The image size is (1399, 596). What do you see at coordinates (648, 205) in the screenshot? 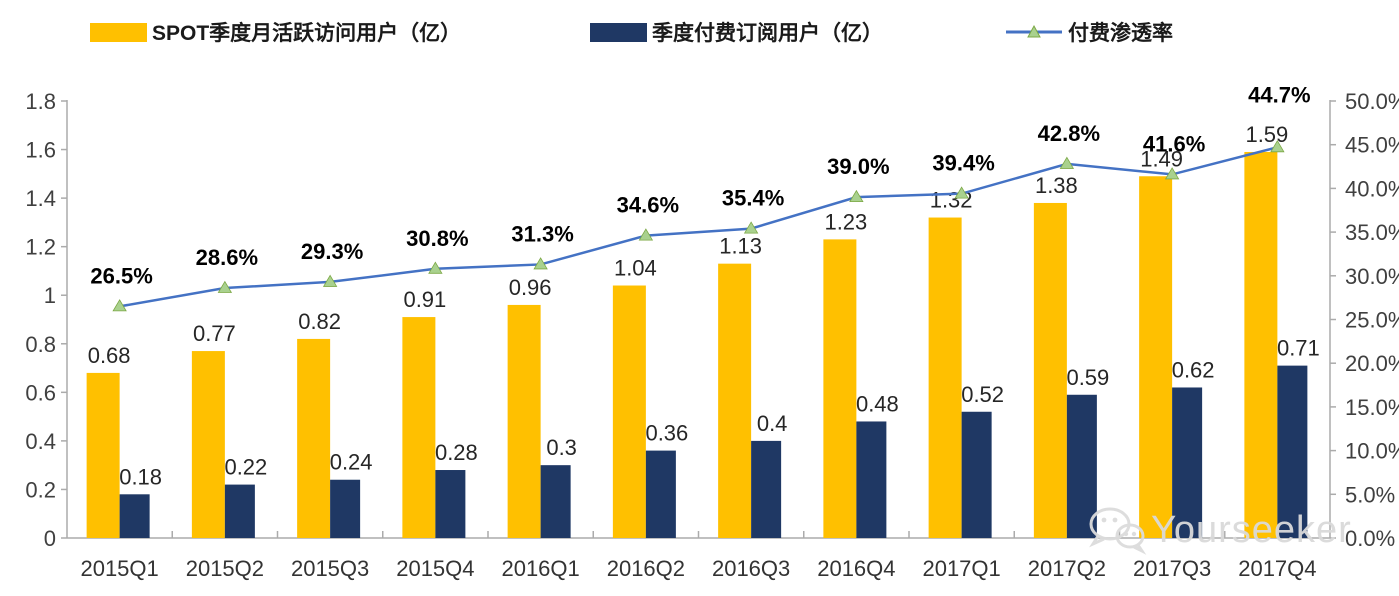
I see `label-penetration-2016Q2: 34.6%` at bounding box center [648, 205].